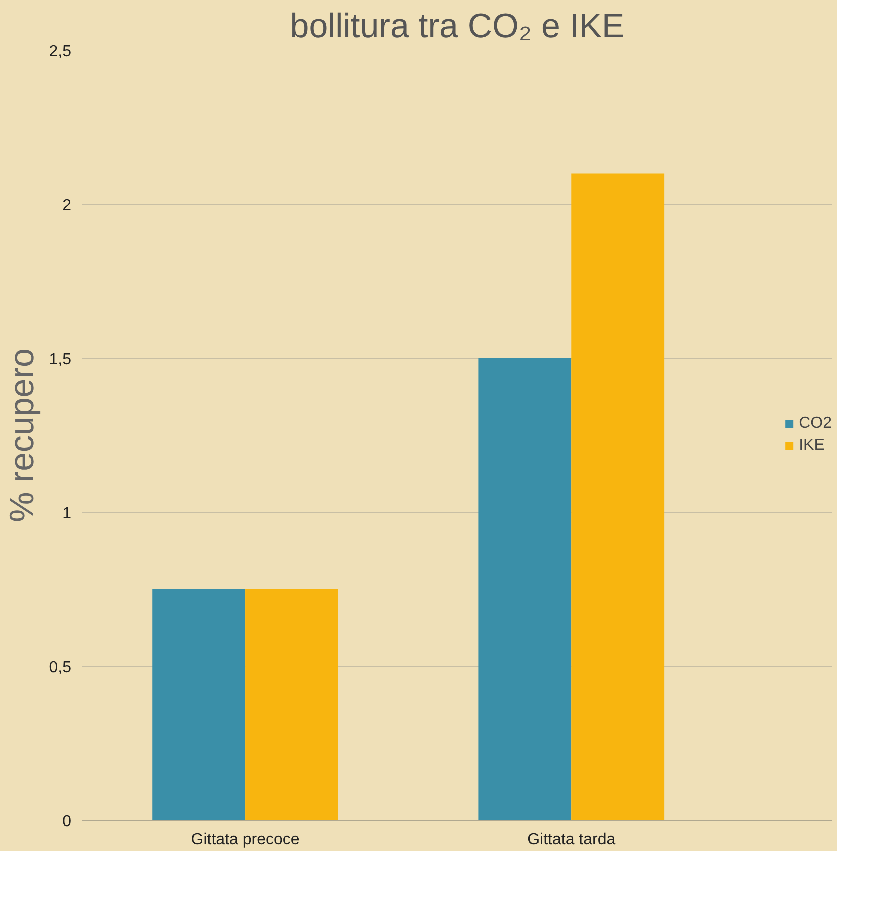  What do you see at coordinates (572, 840) in the screenshot?
I see `x-tick-label: Gittata tarda` at bounding box center [572, 840].